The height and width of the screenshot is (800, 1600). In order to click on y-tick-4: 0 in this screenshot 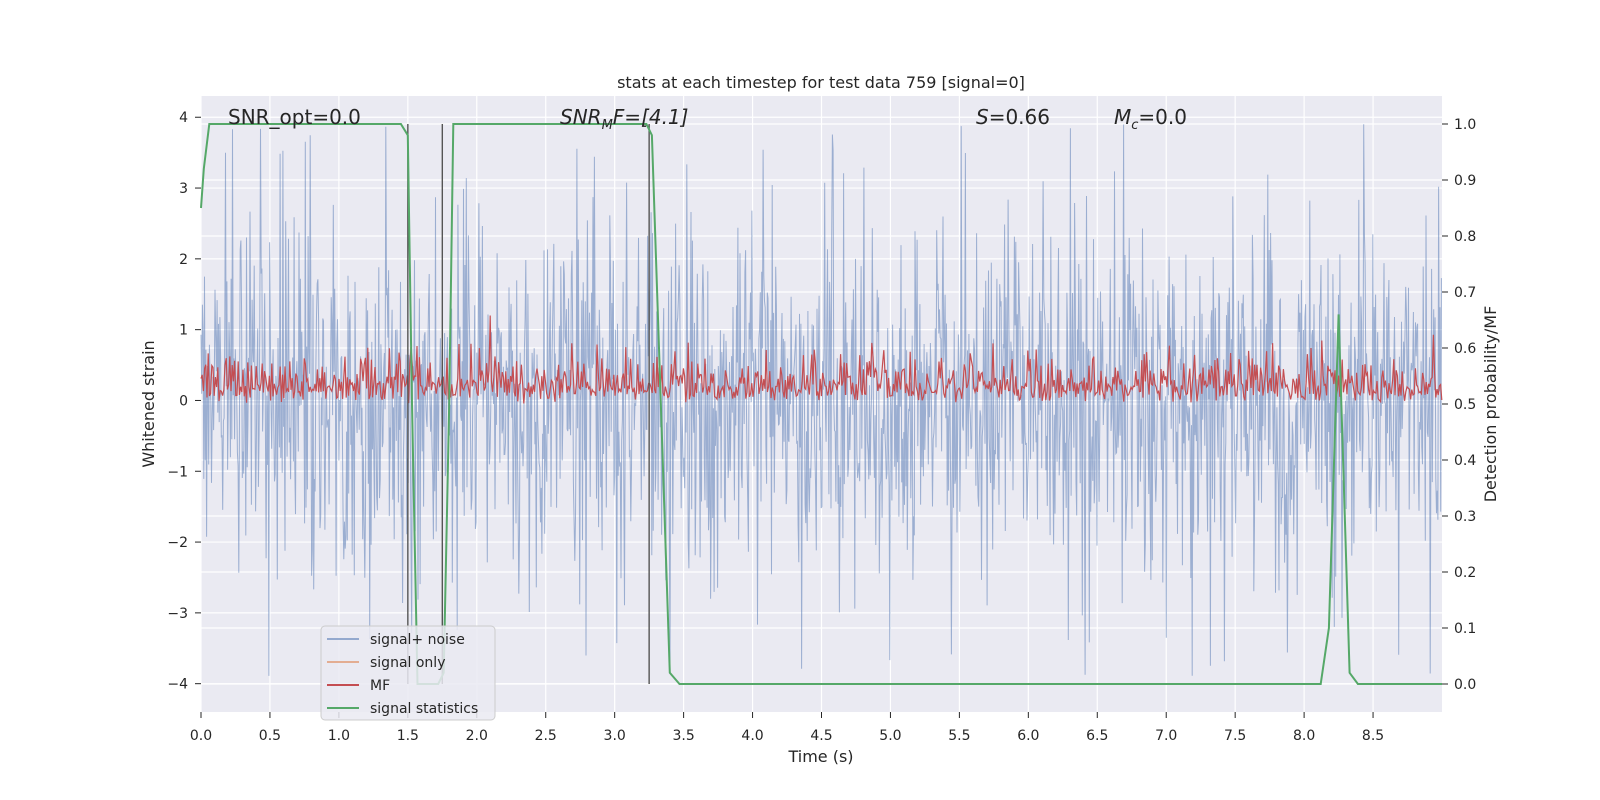, I will do `click(183, 401)`.